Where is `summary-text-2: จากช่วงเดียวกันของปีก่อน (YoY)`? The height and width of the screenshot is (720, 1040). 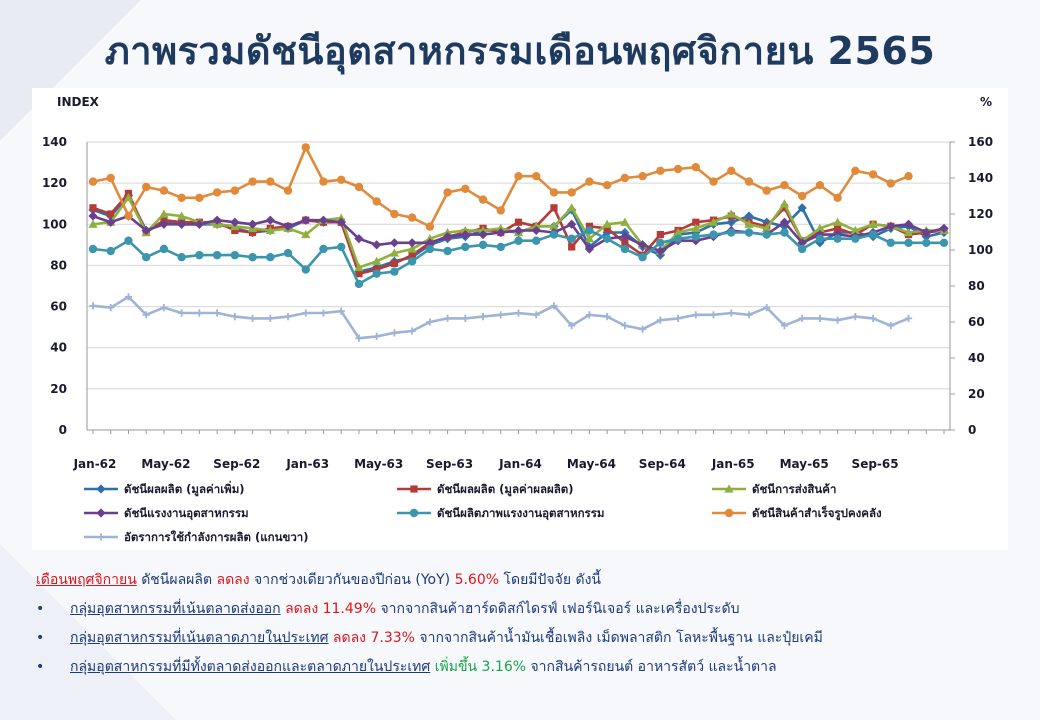 summary-text-2: จากช่วงเดียวกันของปีก่อน (YoY) is located at coordinates (352, 580).